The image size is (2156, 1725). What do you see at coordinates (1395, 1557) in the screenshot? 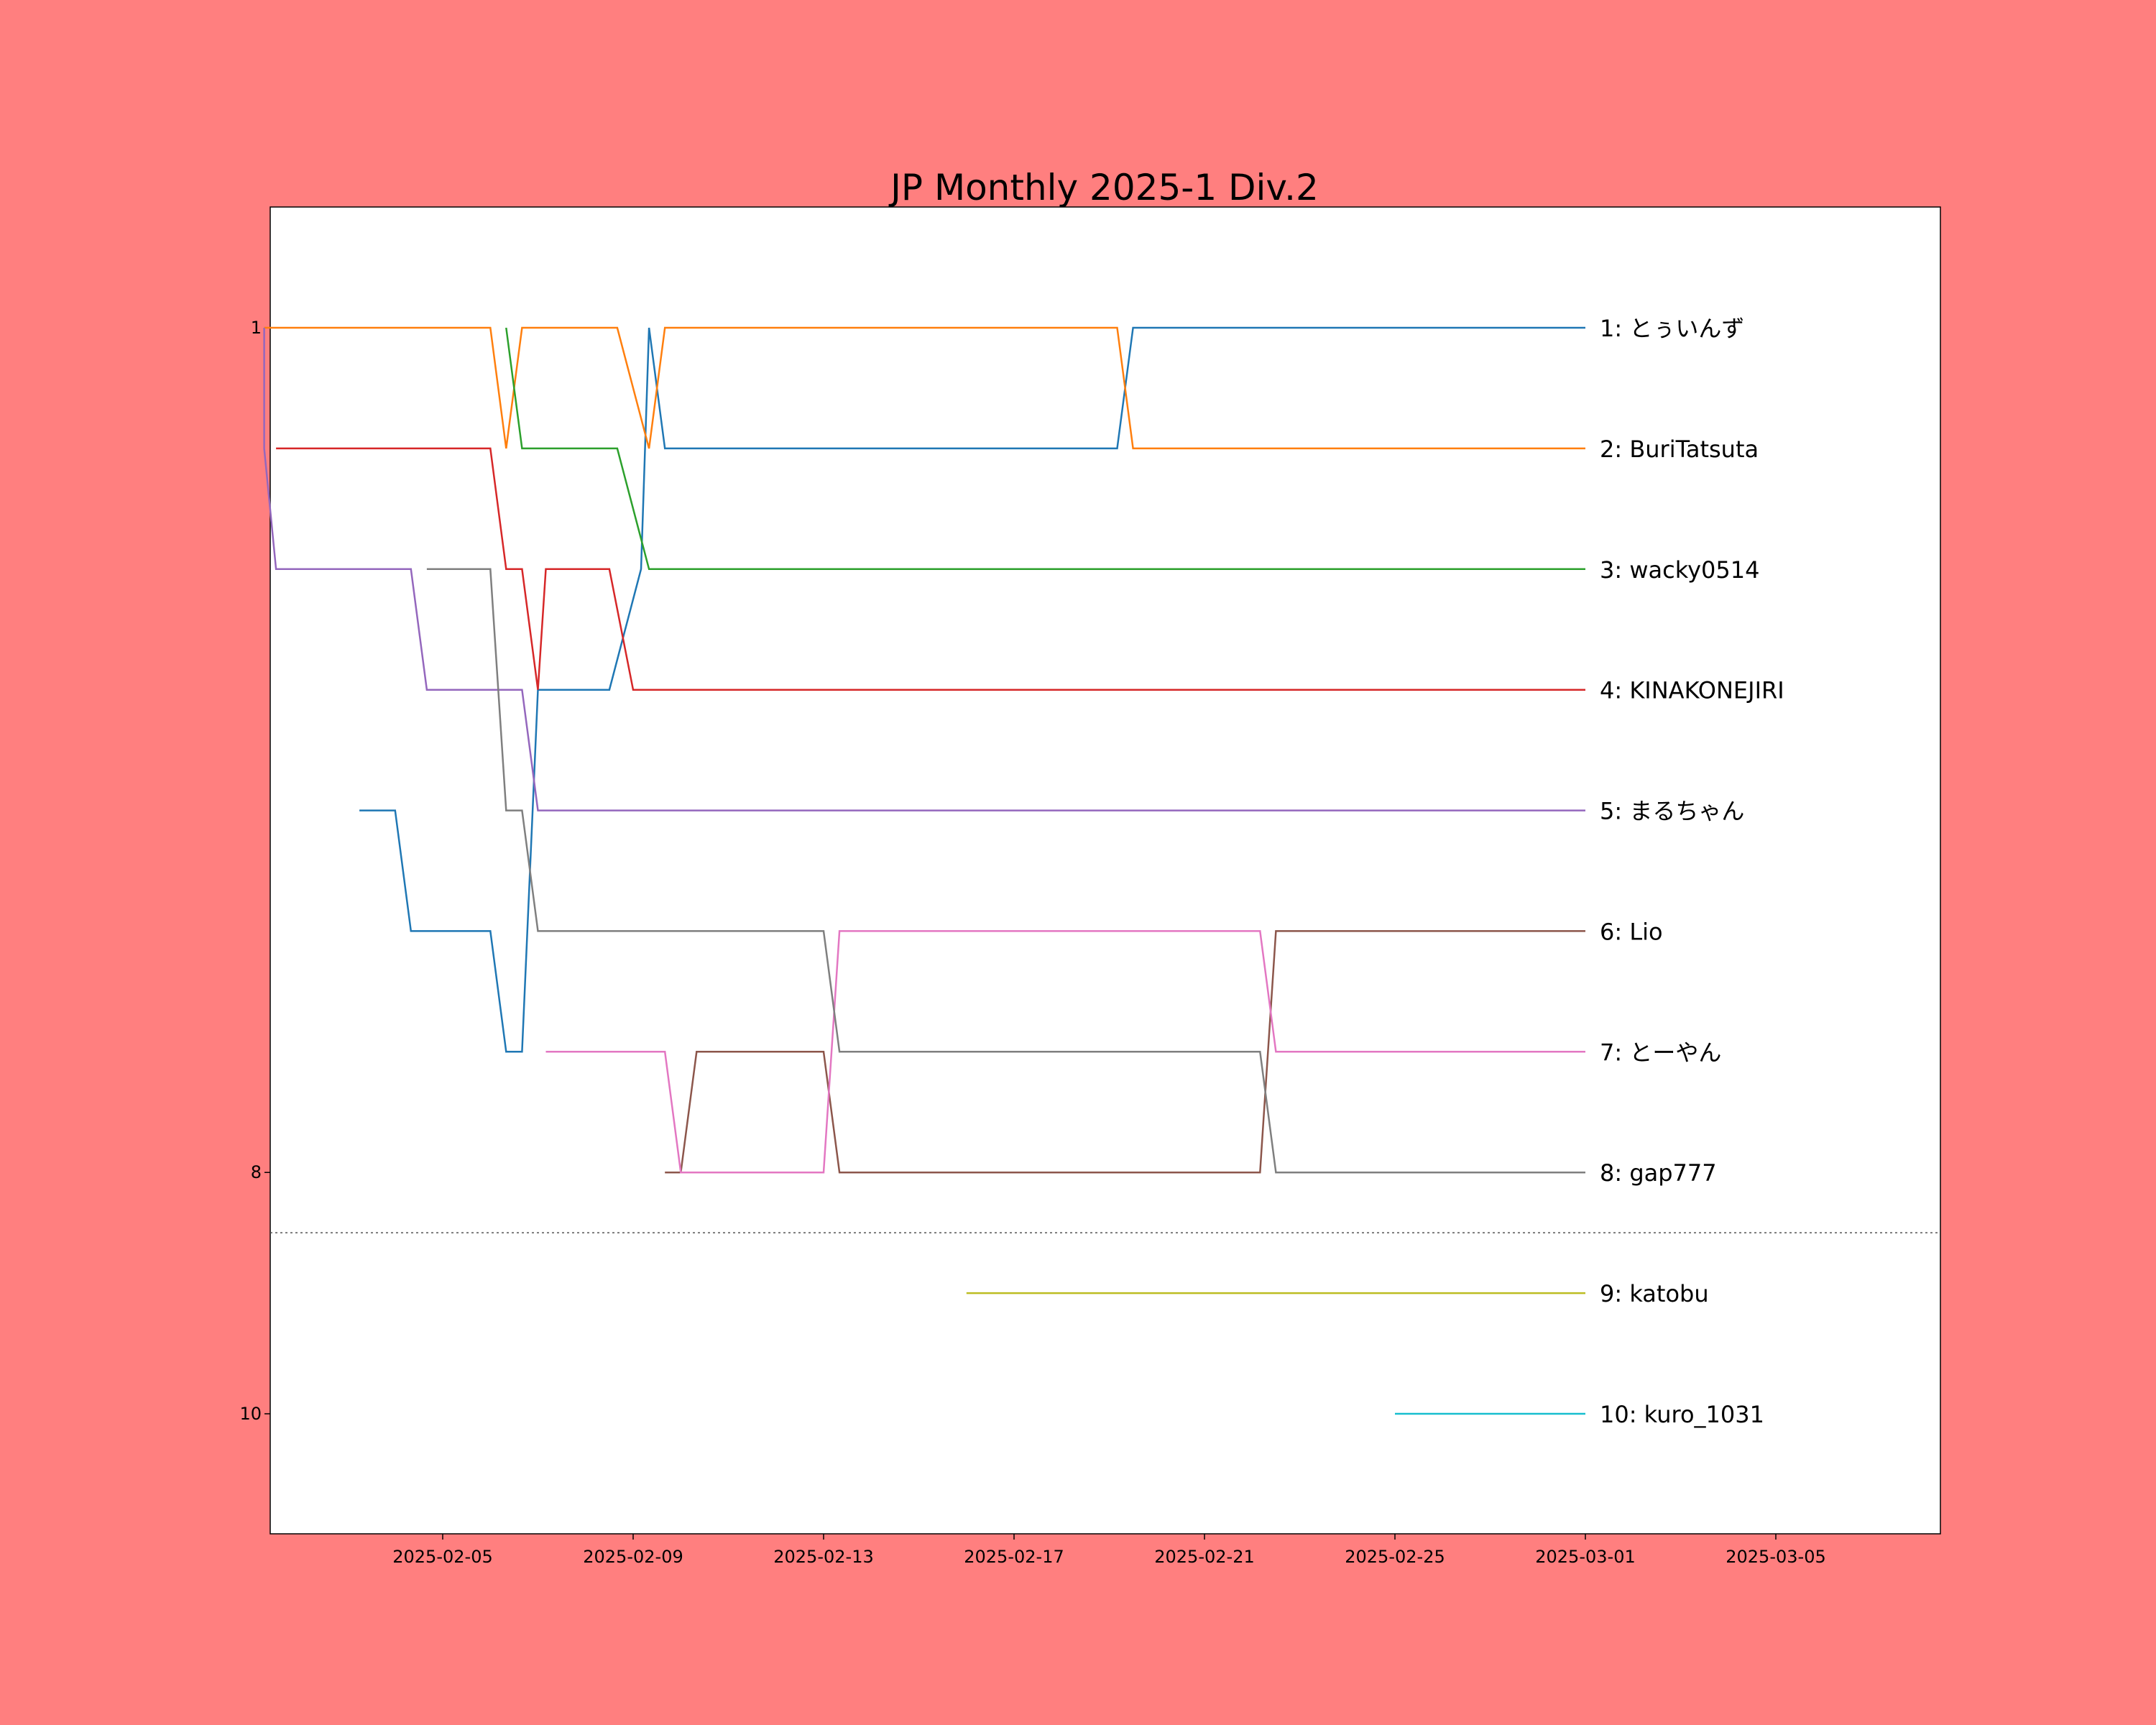
I see `x-tick-label: 2025-02-25` at bounding box center [1395, 1557].